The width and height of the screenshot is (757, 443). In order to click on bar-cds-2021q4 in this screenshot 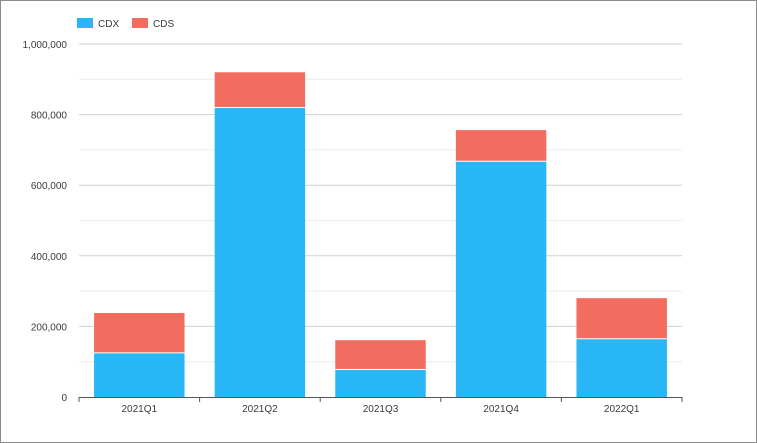, I will do `click(501, 146)`.